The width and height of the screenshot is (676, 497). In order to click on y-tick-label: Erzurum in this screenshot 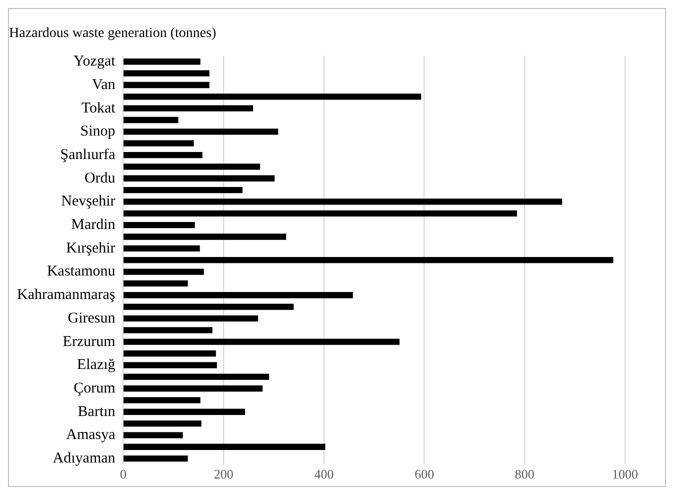, I will do `click(89, 342)`.